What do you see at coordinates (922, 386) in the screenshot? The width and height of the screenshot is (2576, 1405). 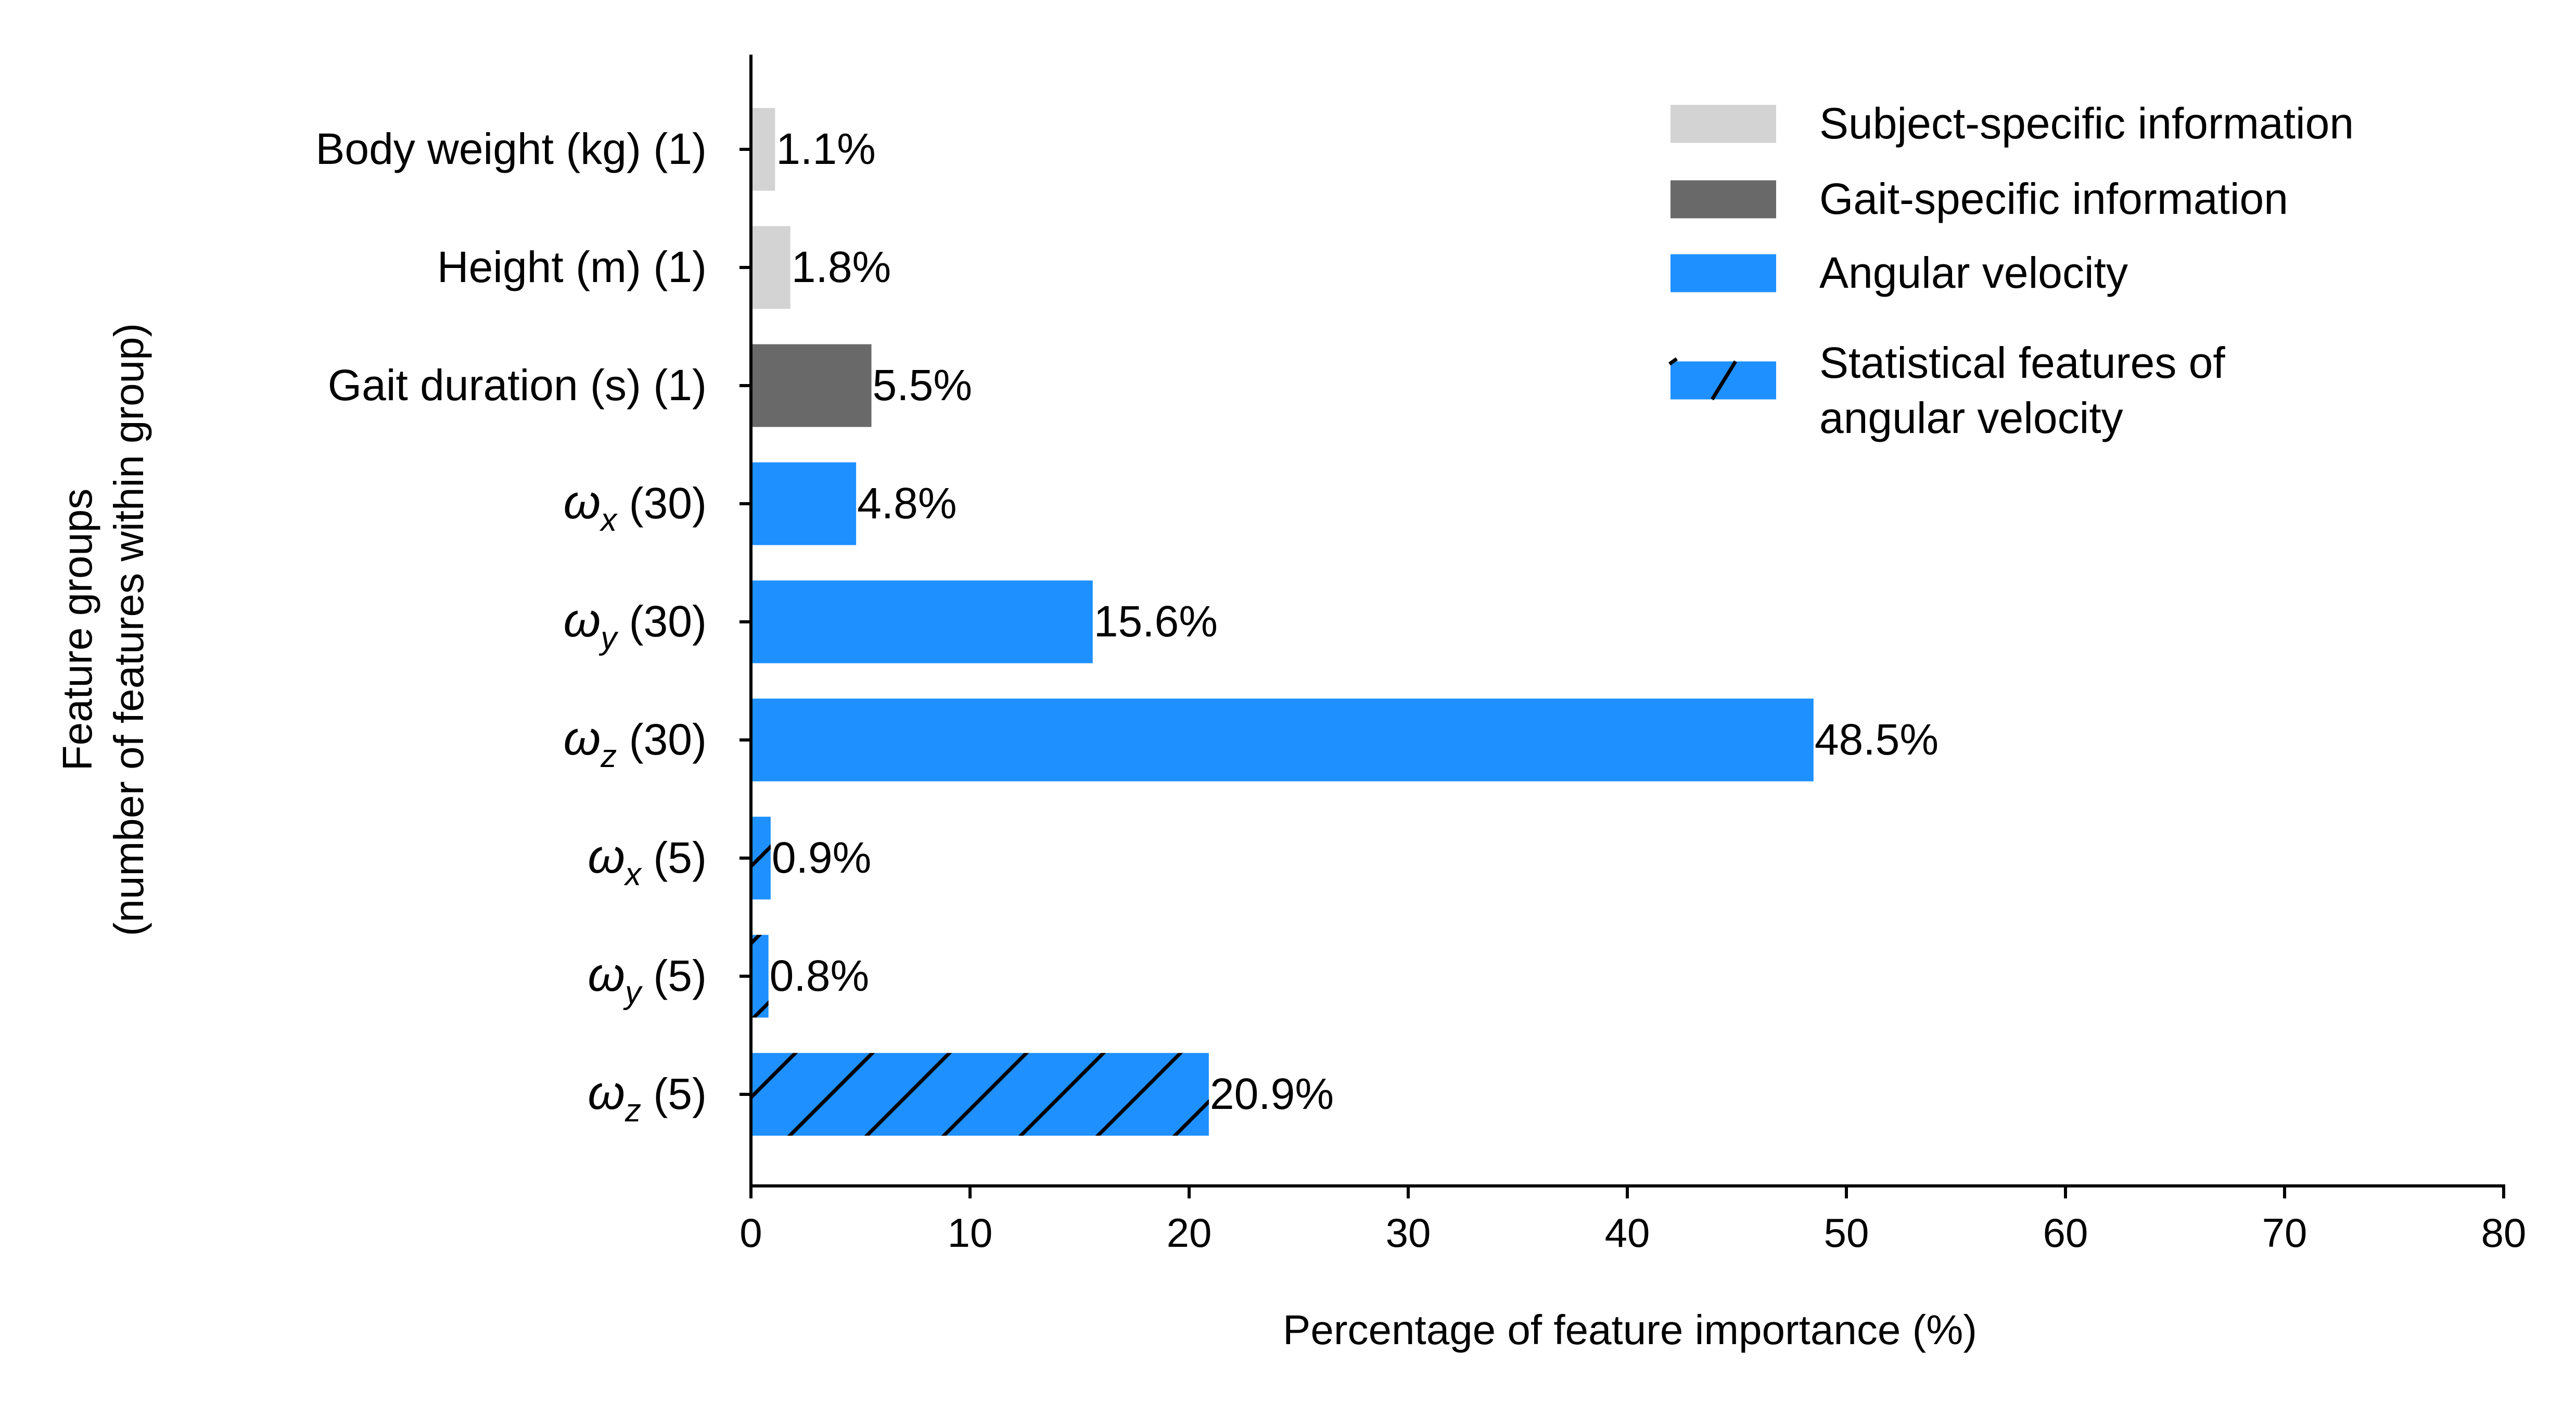 I see `data-label-2: 5.5%` at bounding box center [922, 386].